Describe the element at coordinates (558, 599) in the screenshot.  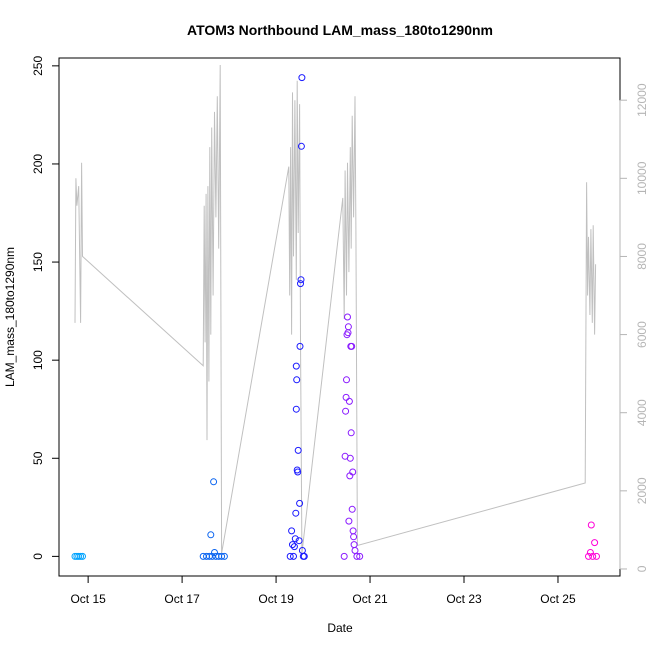
I see `x-tick-label: Oct 25` at that location.